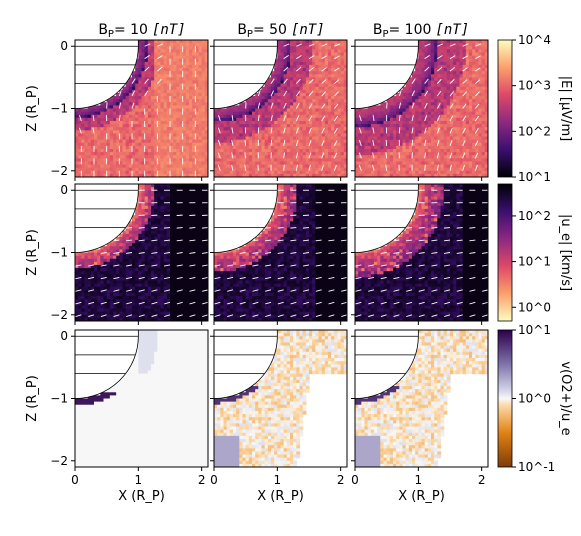 This screenshot has height=536, width=581. What do you see at coordinates (421, 31) in the screenshot?
I see `col-title-3: BP= 100 [nT]` at bounding box center [421, 31].